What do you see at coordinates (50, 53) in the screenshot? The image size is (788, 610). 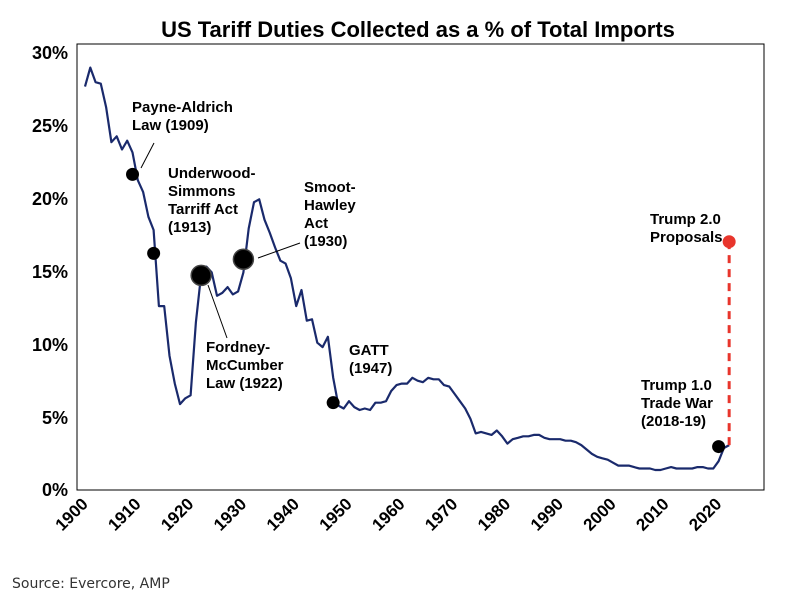 I see `y-tick-label: 30%` at bounding box center [50, 53].